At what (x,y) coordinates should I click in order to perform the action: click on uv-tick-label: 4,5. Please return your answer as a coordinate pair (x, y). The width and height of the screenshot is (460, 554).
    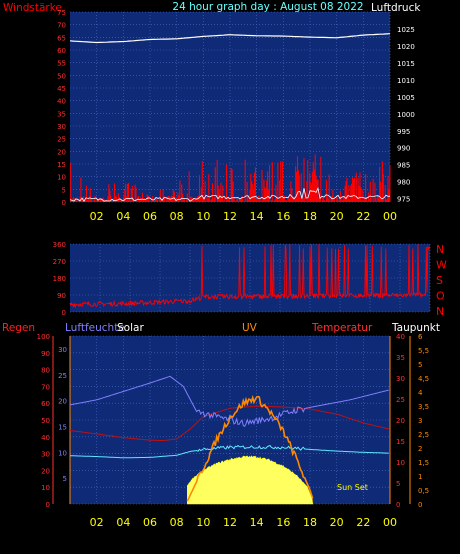
    Looking at the image, I should click on (423, 379).